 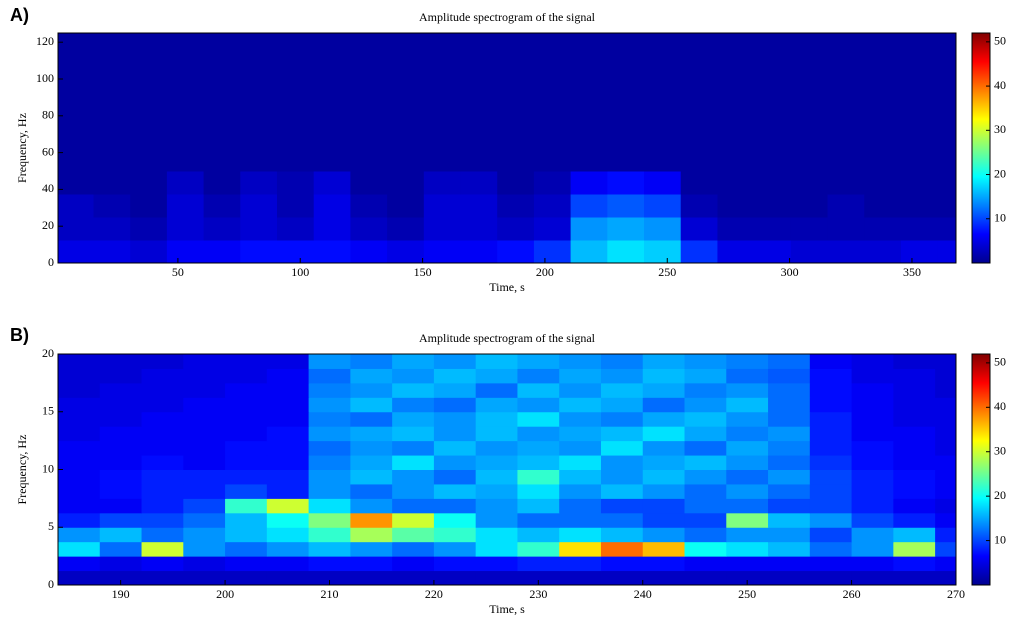 I want to click on x-tick-label: 200, so click(x=225, y=594).